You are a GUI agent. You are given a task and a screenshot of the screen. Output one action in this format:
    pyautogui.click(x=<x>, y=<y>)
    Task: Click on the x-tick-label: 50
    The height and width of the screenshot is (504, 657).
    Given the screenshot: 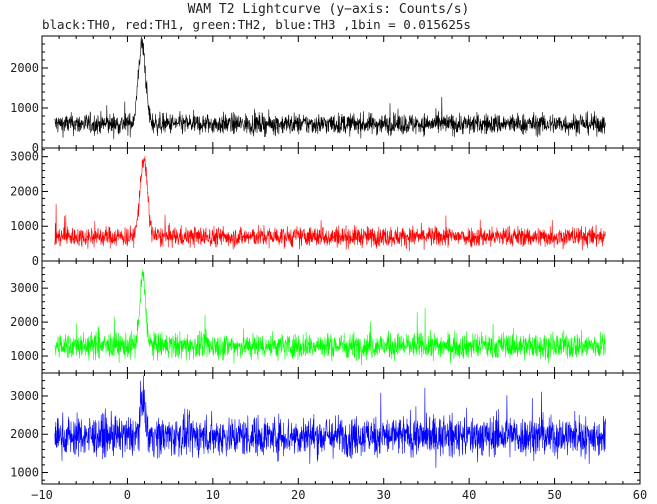 What is the action you would take?
    pyautogui.click(x=554, y=495)
    